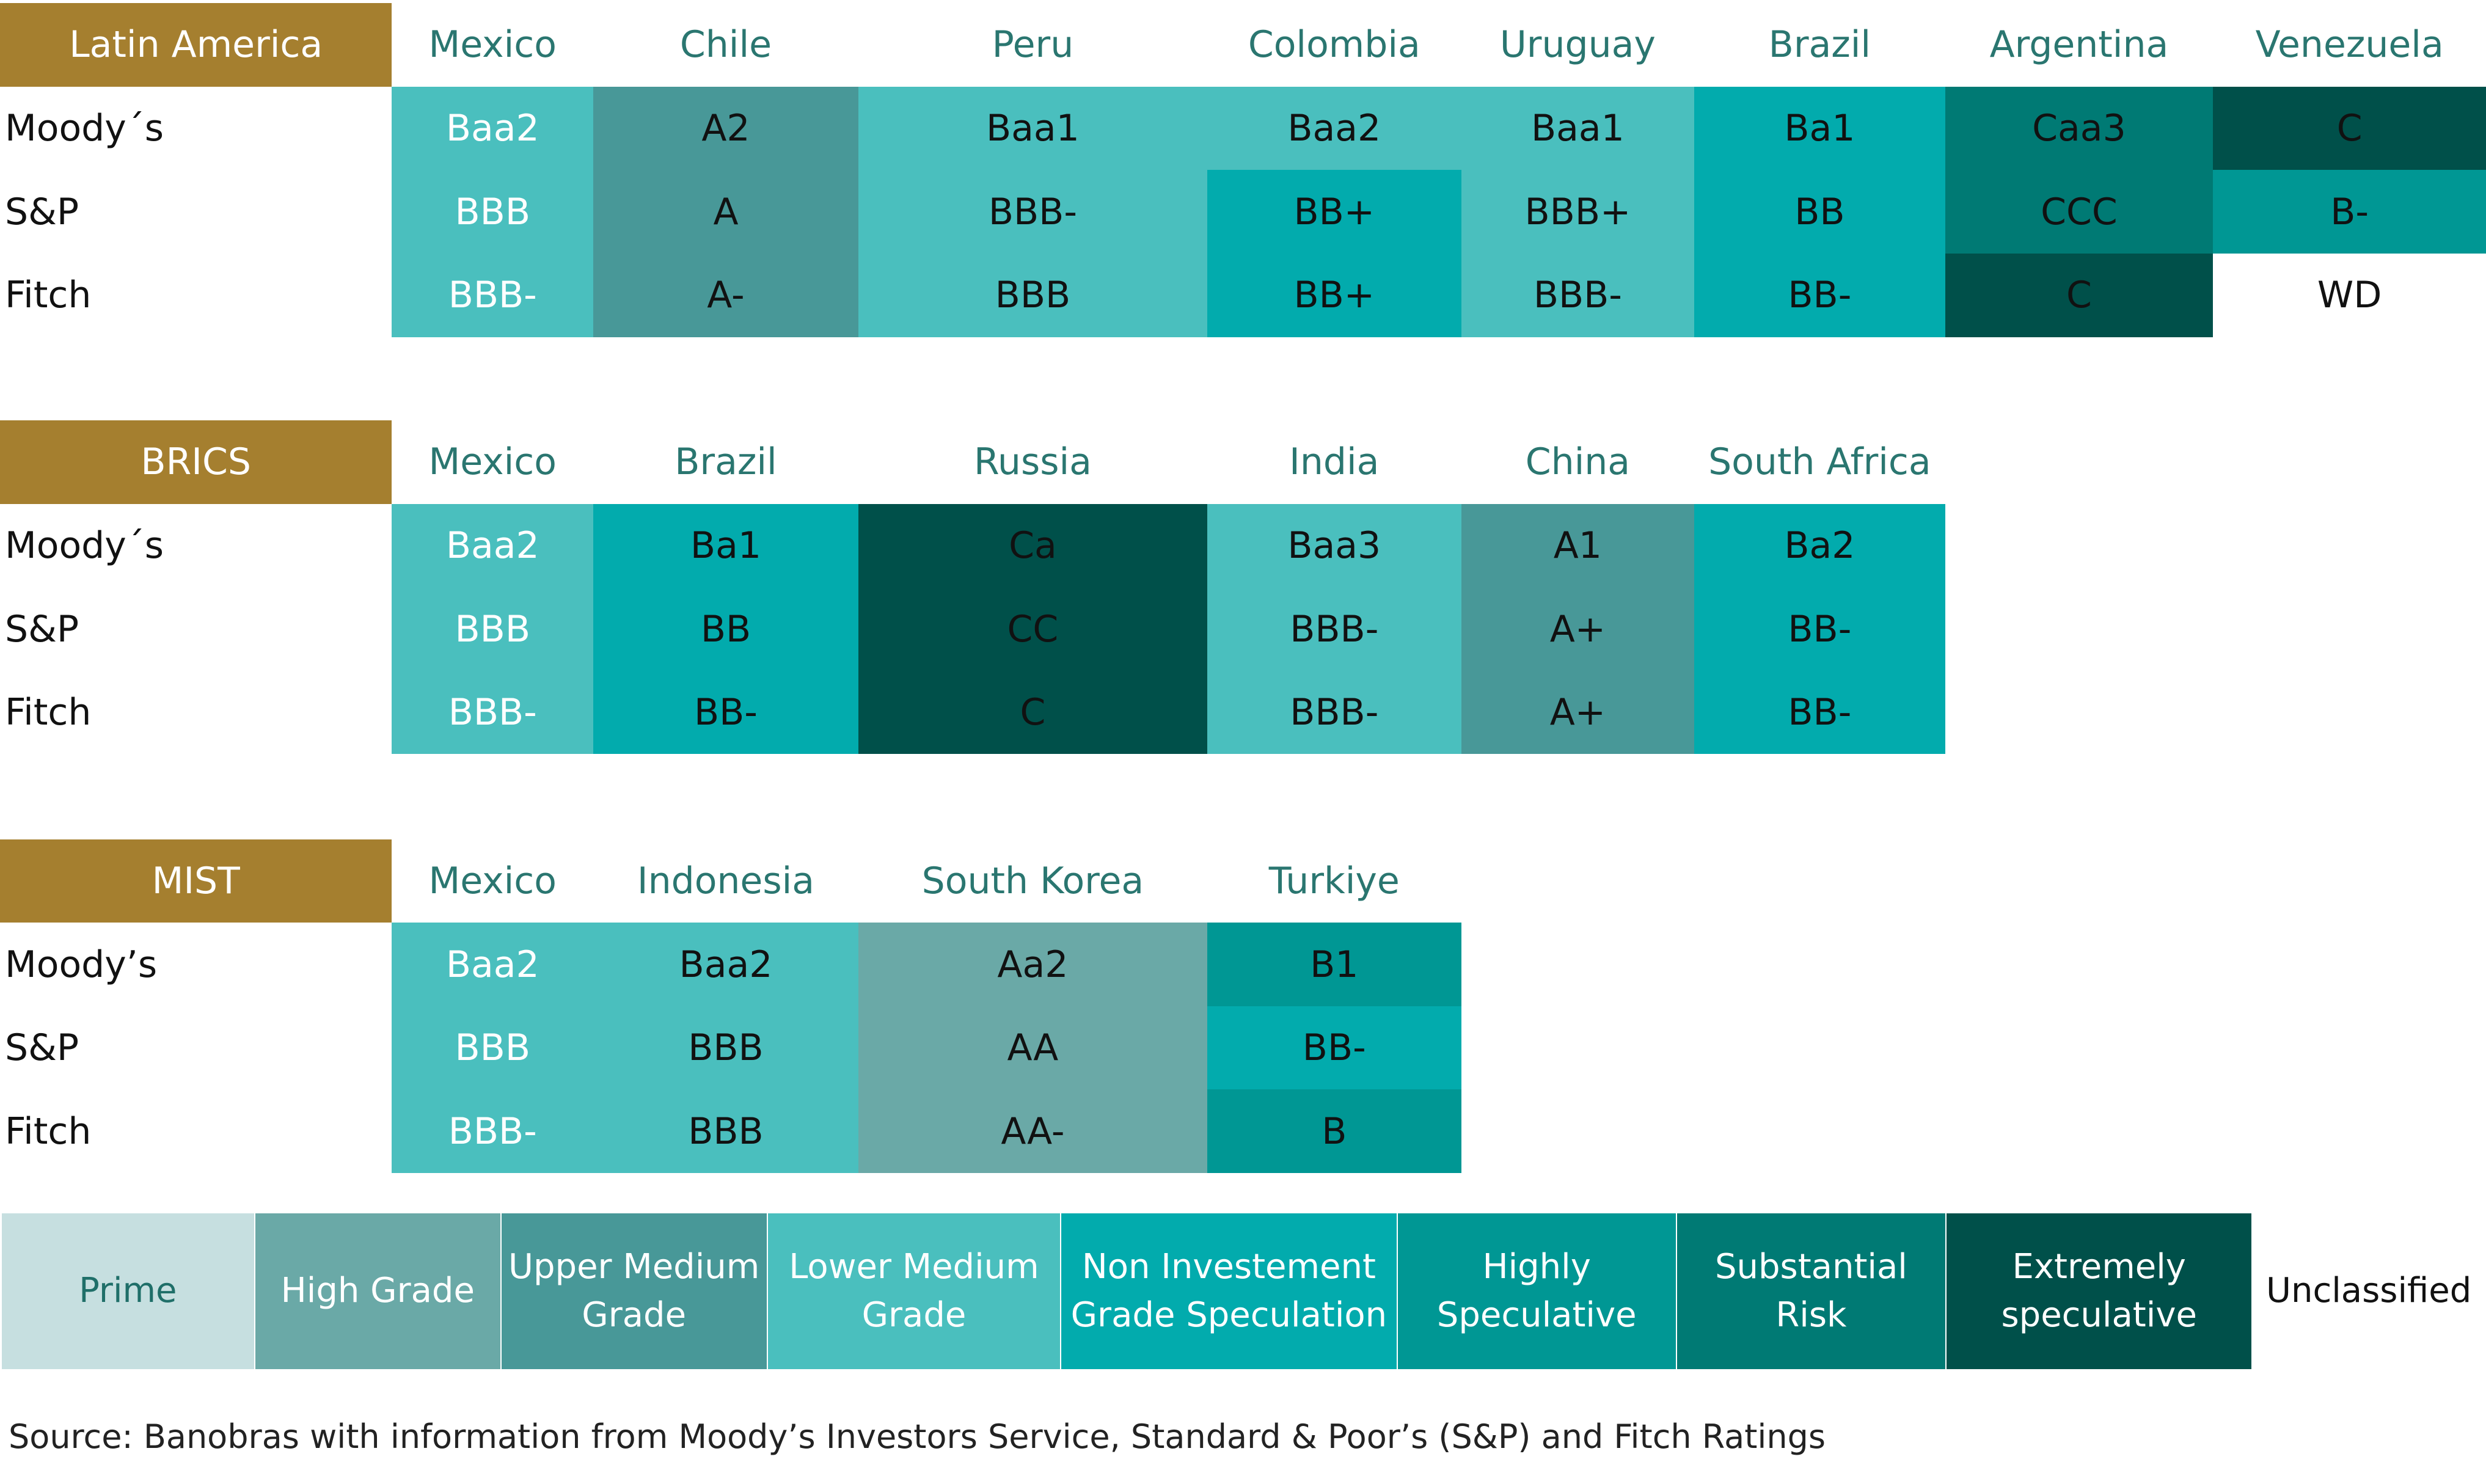 Image resolution: width=2486 pixels, height=1484 pixels. Describe the element at coordinates (634, 1291) in the screenshot. I see `legend-item: Upper Medium Grade` at that location.